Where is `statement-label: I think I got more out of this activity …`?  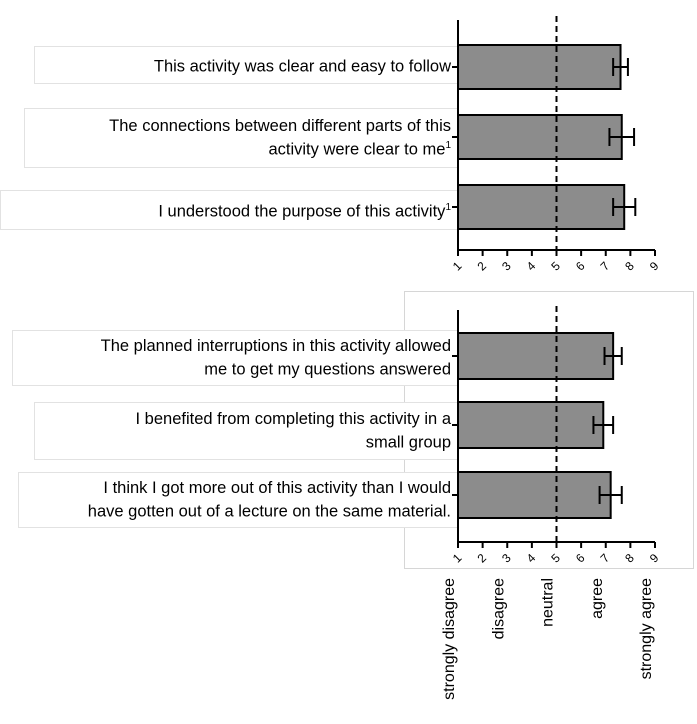
statement-label: I think I got more out of this activity … is located at coordinates (269, 500).